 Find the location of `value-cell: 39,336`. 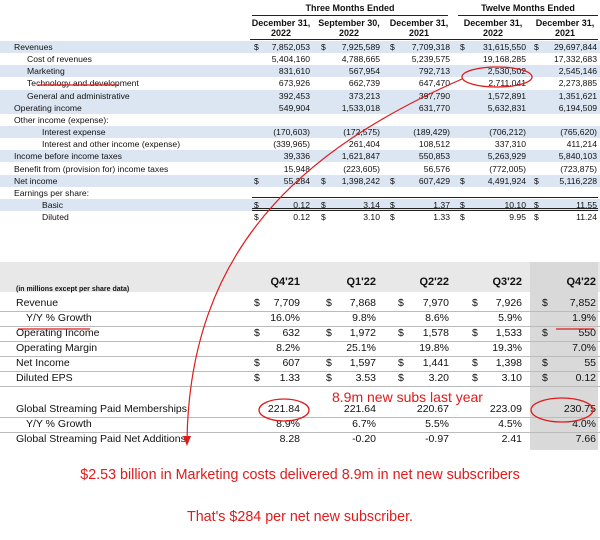

value-cell: 39,336 is located at coordinates (296, 156).